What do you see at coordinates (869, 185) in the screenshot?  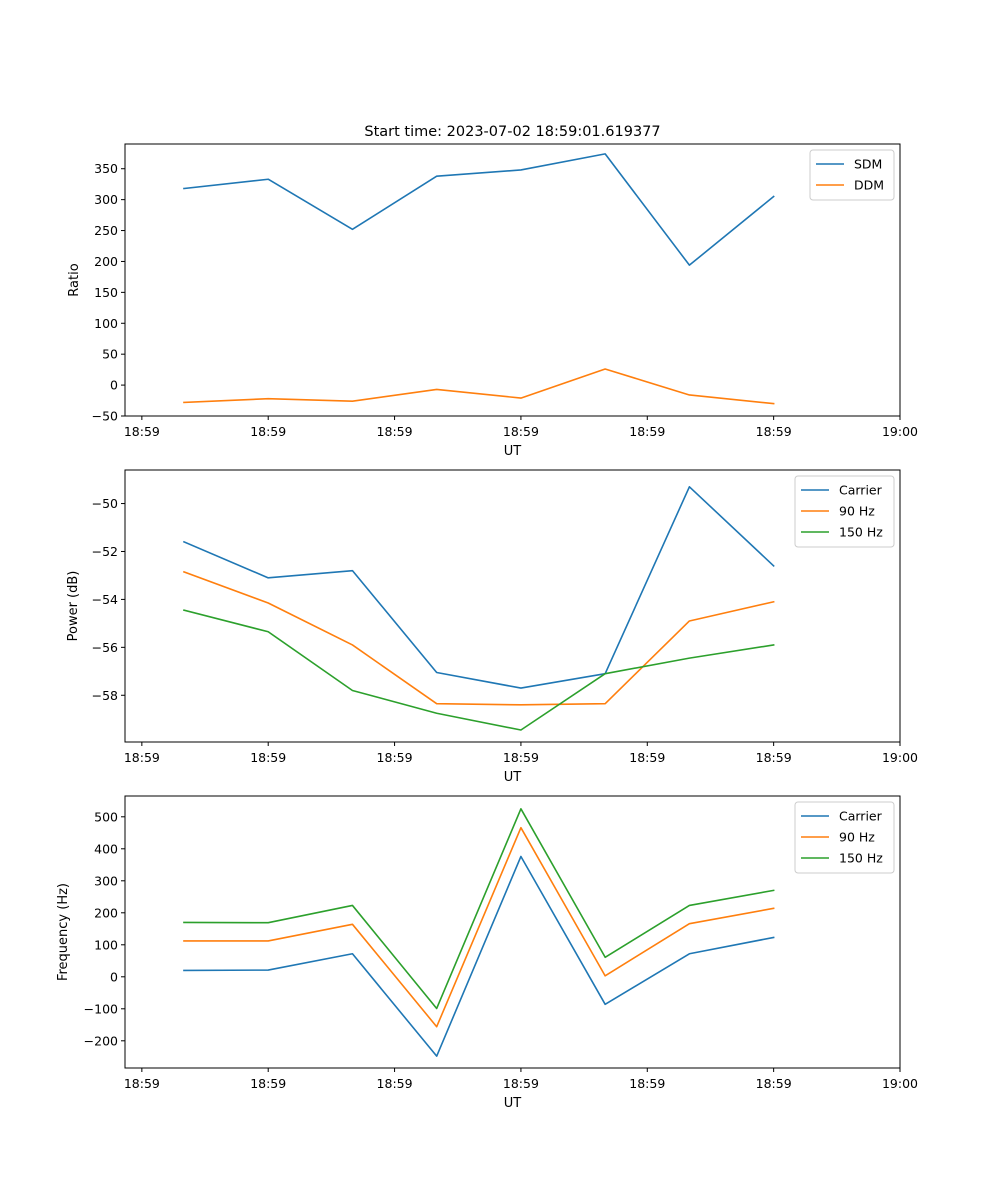 I see `legend-label: DDM` at bounding box center [869, 185].